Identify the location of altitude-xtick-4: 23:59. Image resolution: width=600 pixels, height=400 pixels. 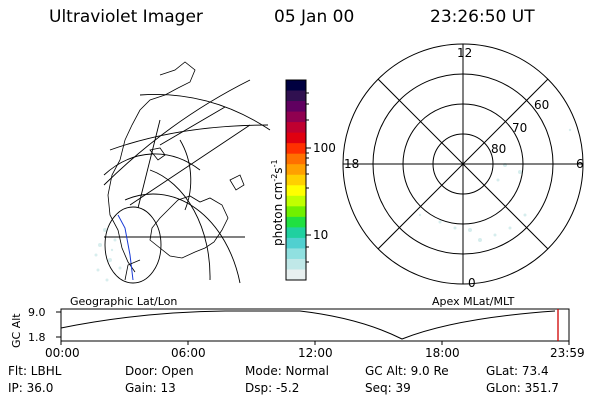
(567, 353).